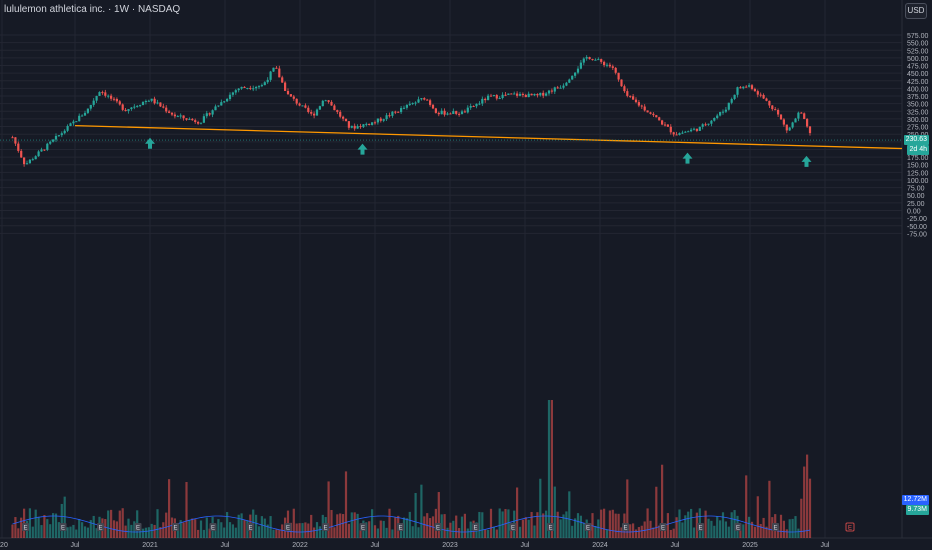 This screenshot has width=932, height=550. Describe the element at coordinates (850, 529) in the screenshot. I see `upcoming-earnings-letter: E` at that location.